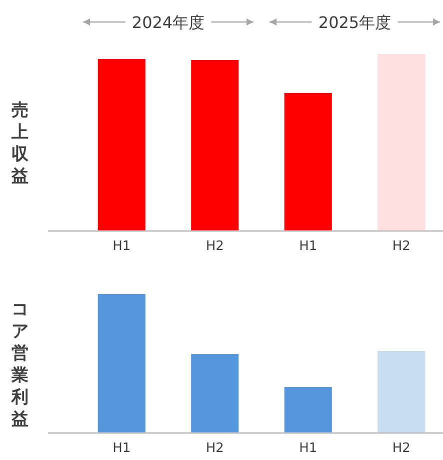 Image resolution: width=443 pixels, height=460 pixels. I want to click on y-axis-title: 売上収益, so click(20, 143).